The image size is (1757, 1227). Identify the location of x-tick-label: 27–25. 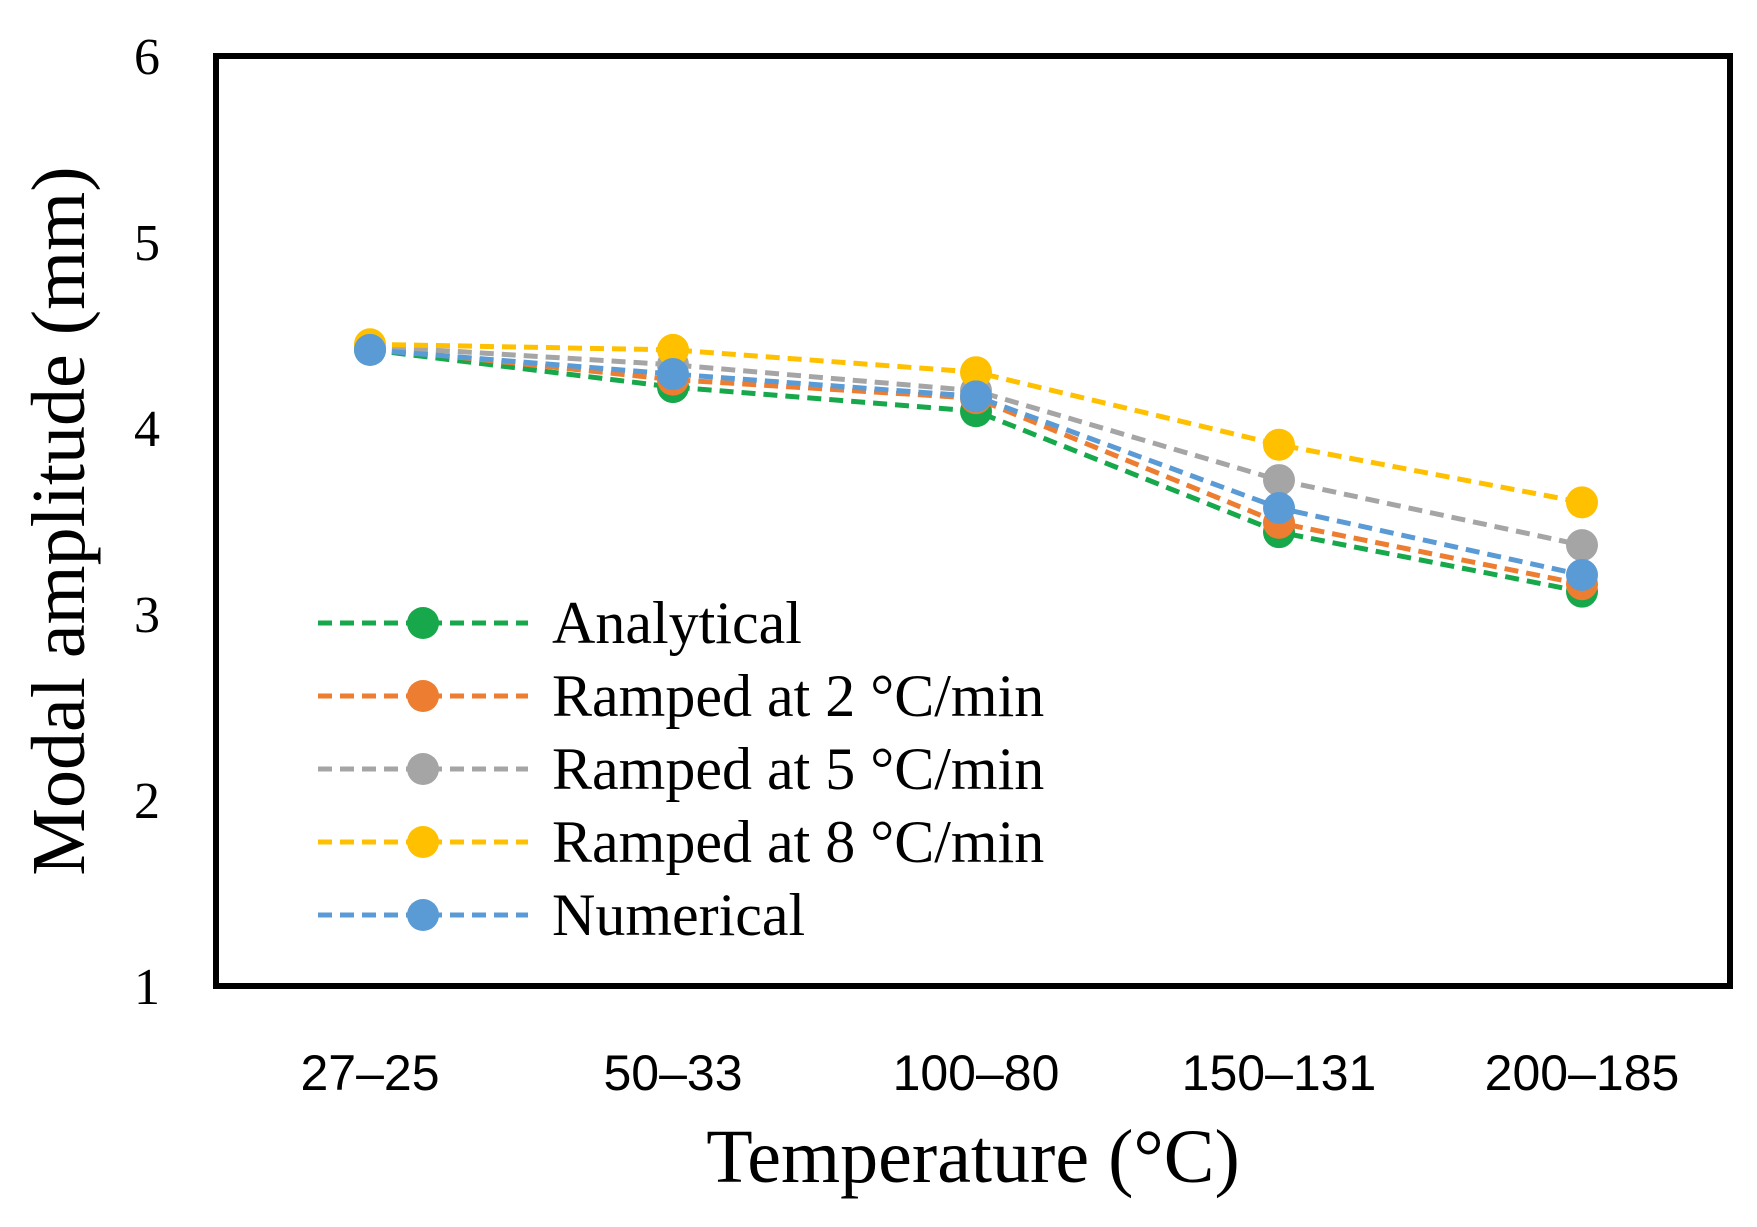
(369, 1073).